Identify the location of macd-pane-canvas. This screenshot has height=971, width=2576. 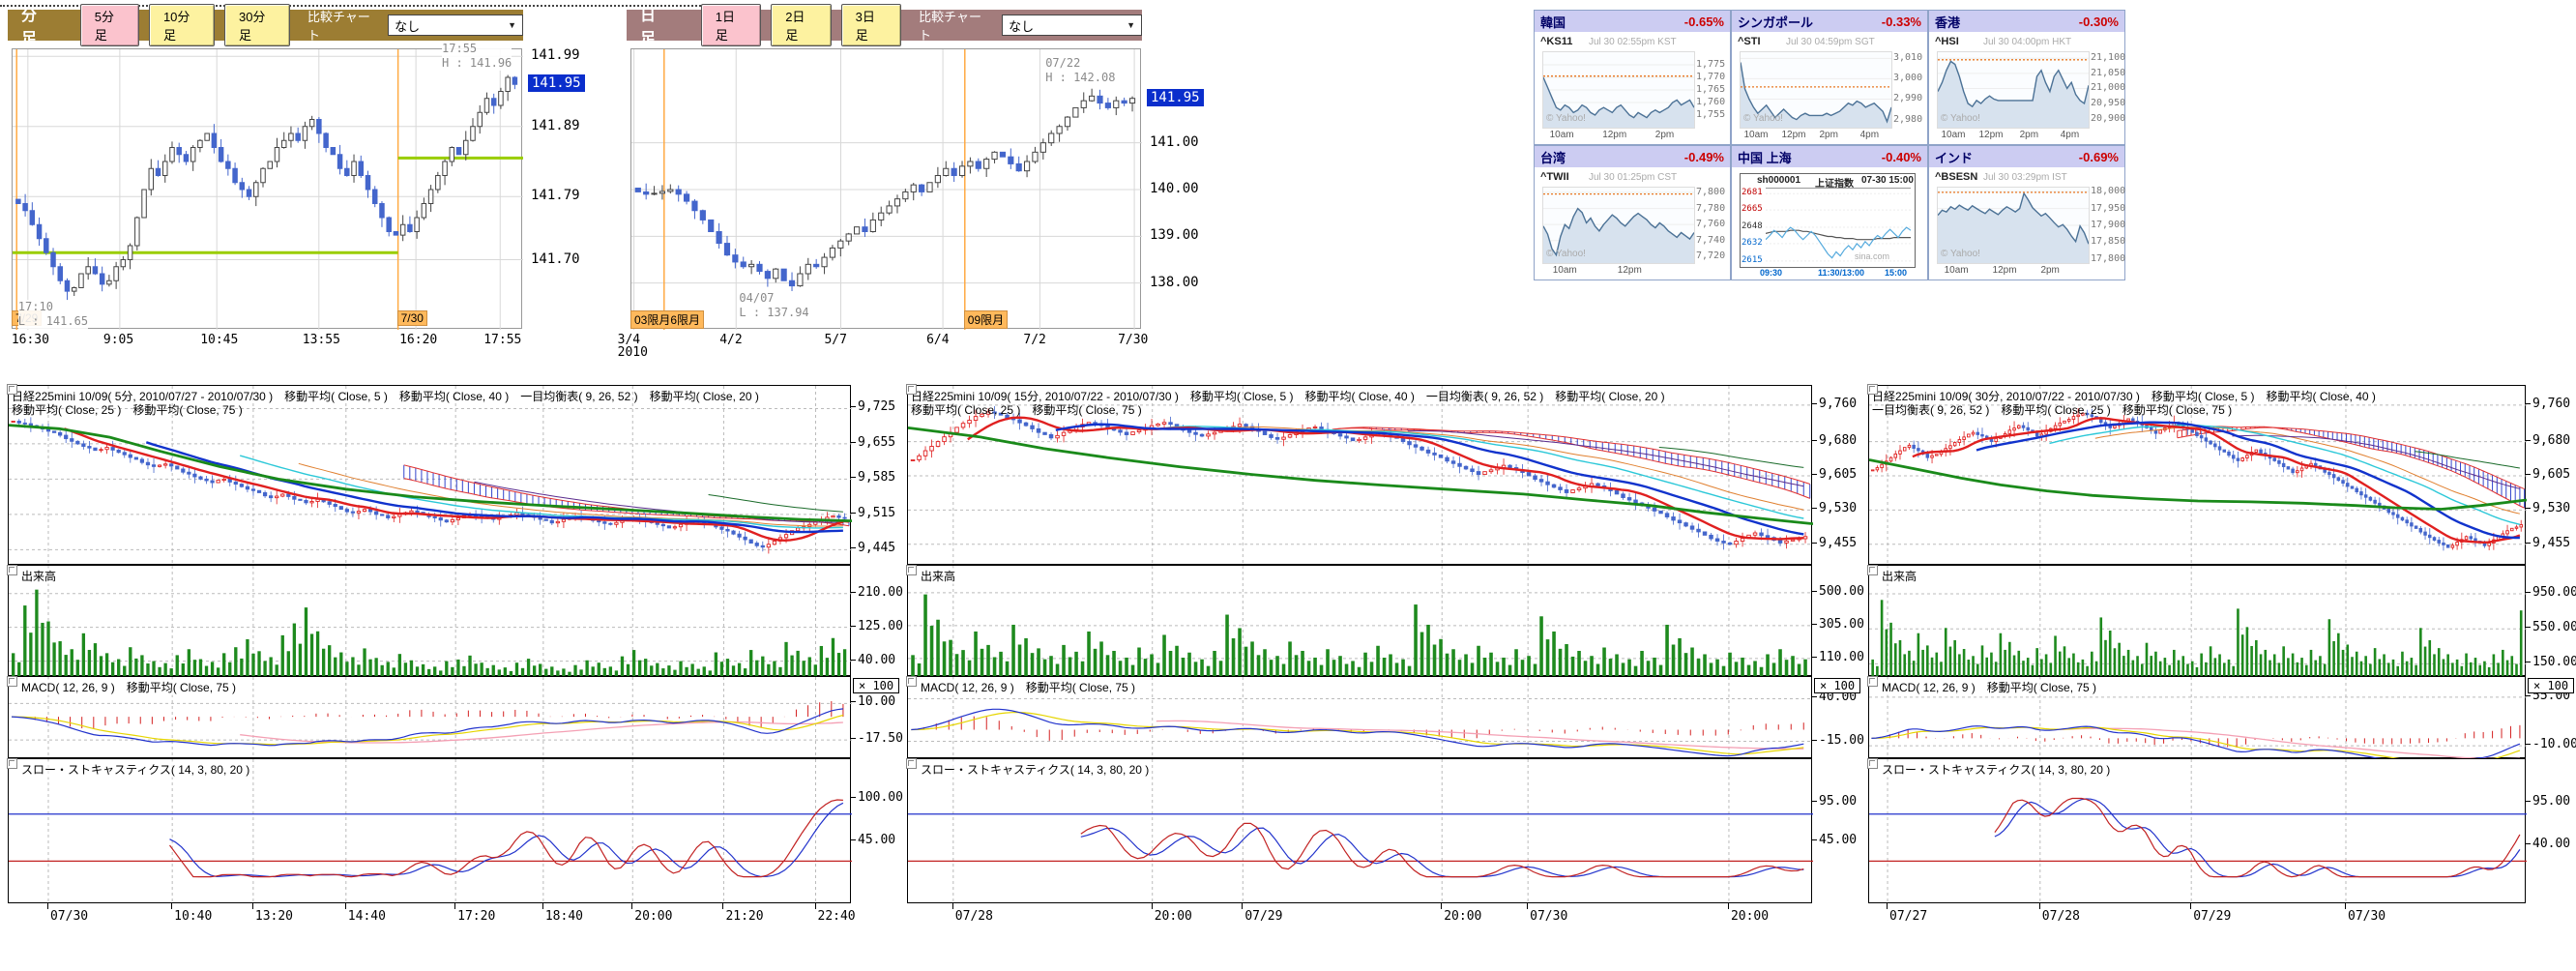
(1360, 718).